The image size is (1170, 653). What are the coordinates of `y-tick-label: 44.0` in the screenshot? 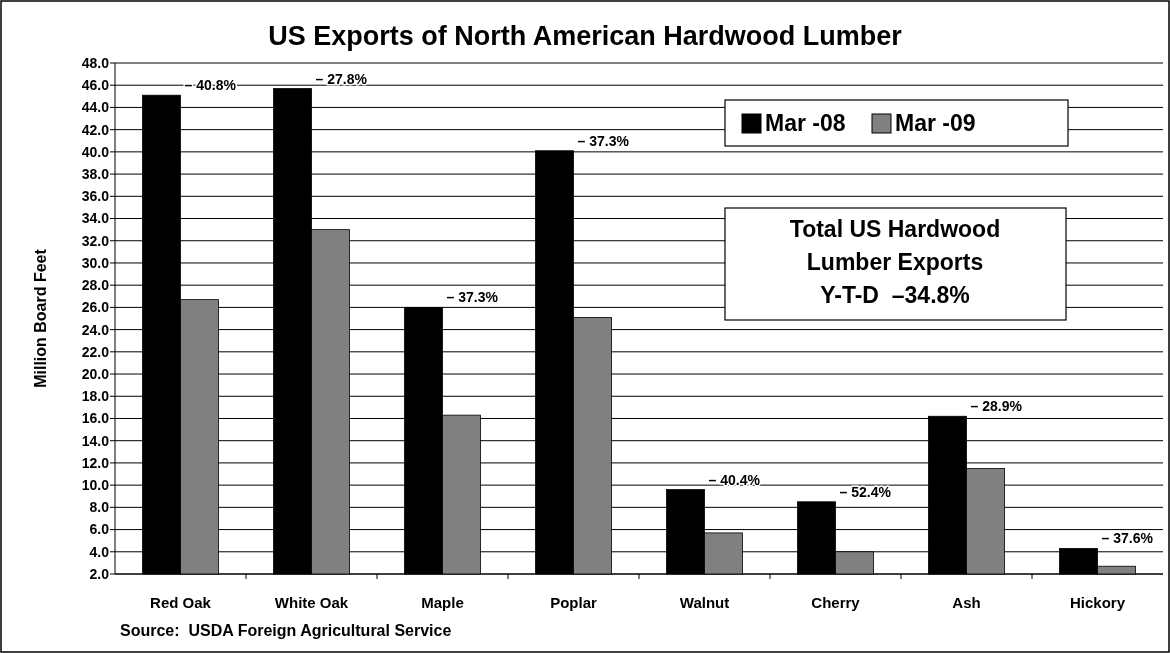 It's located at (95, 107).